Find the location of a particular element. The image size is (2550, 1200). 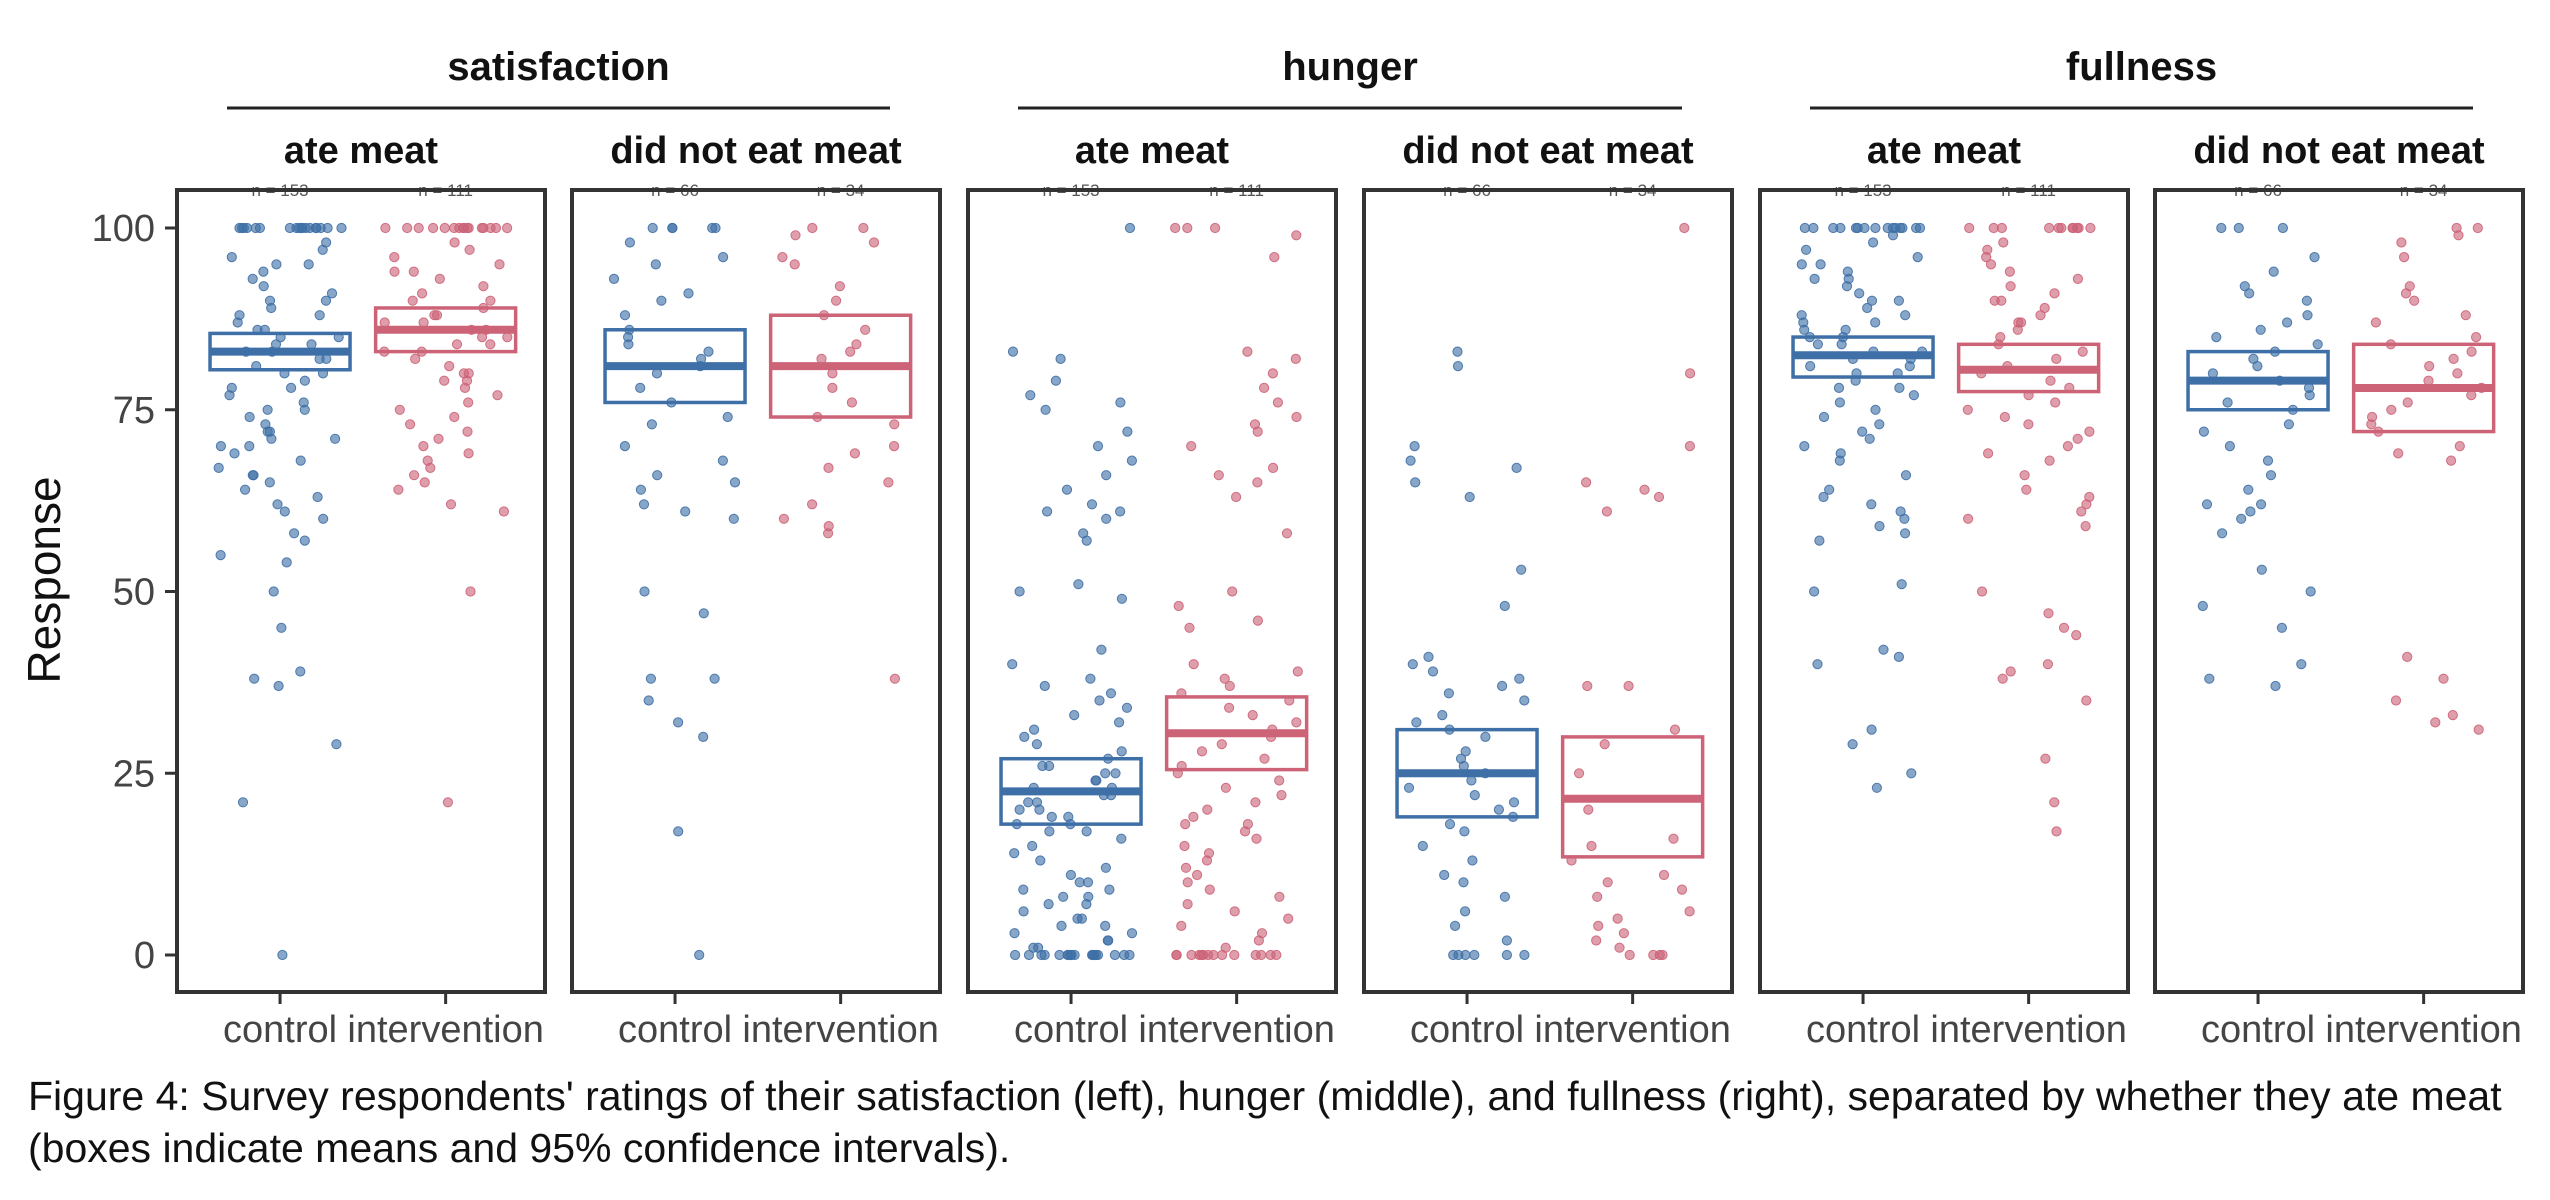

panel-frame is located at coordinates (2339, 591).